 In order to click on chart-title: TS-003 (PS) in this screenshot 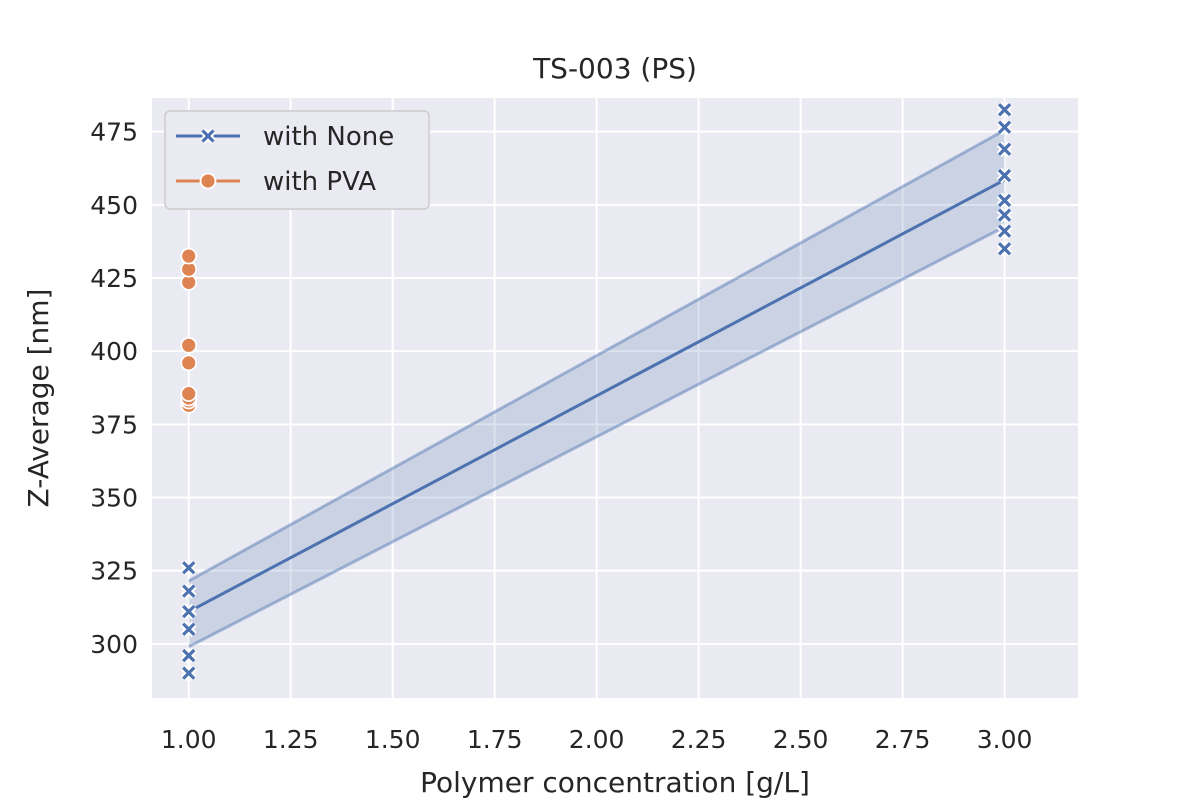, I will do `click(614, 68)`.